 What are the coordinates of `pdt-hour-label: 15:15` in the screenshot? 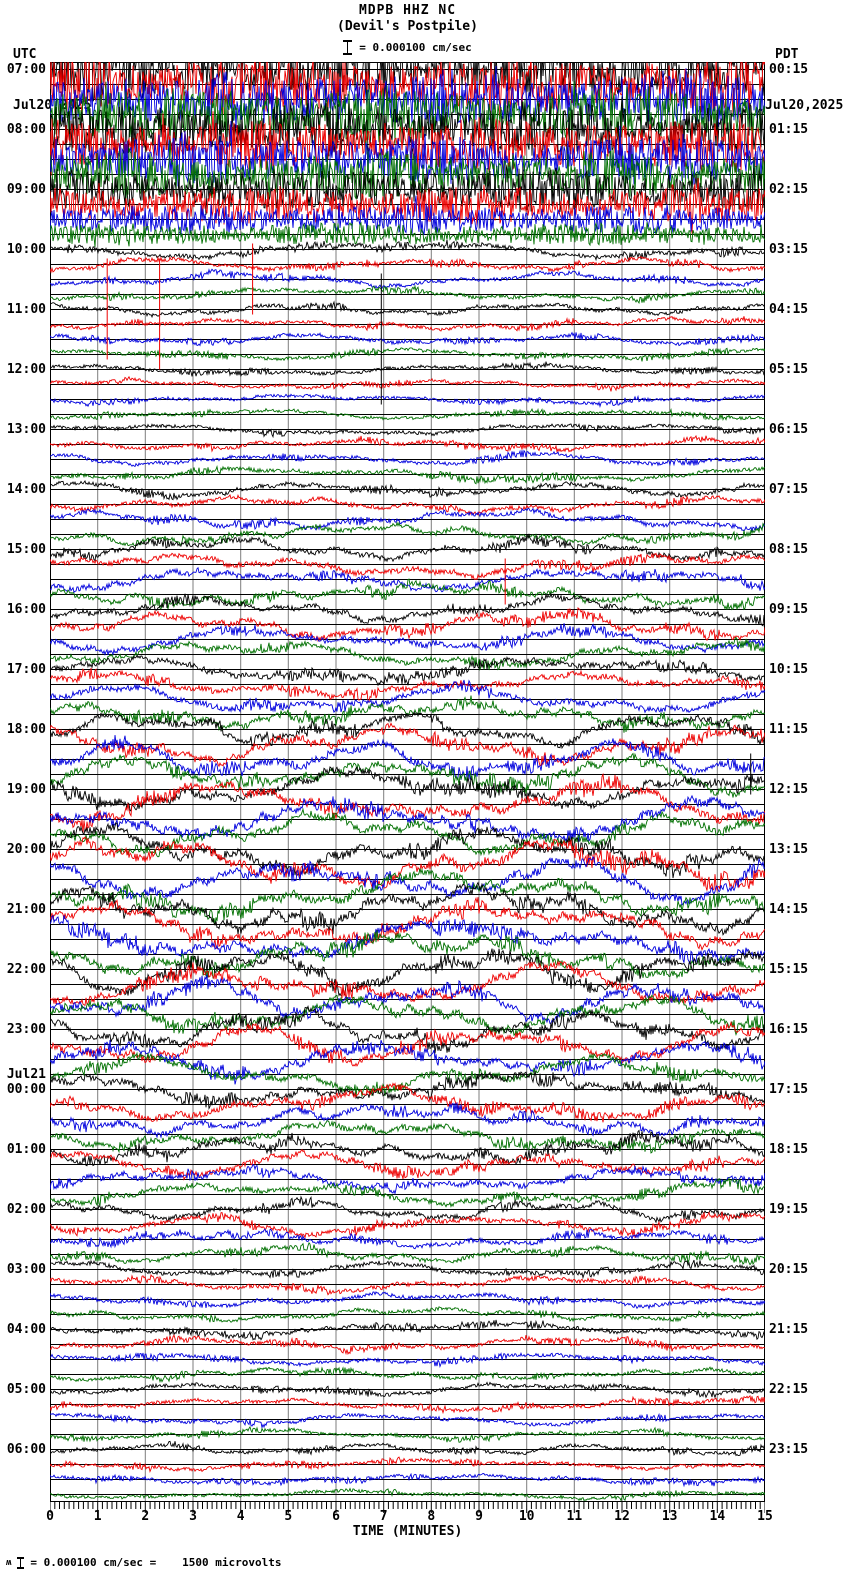 It's located at (789, 969).